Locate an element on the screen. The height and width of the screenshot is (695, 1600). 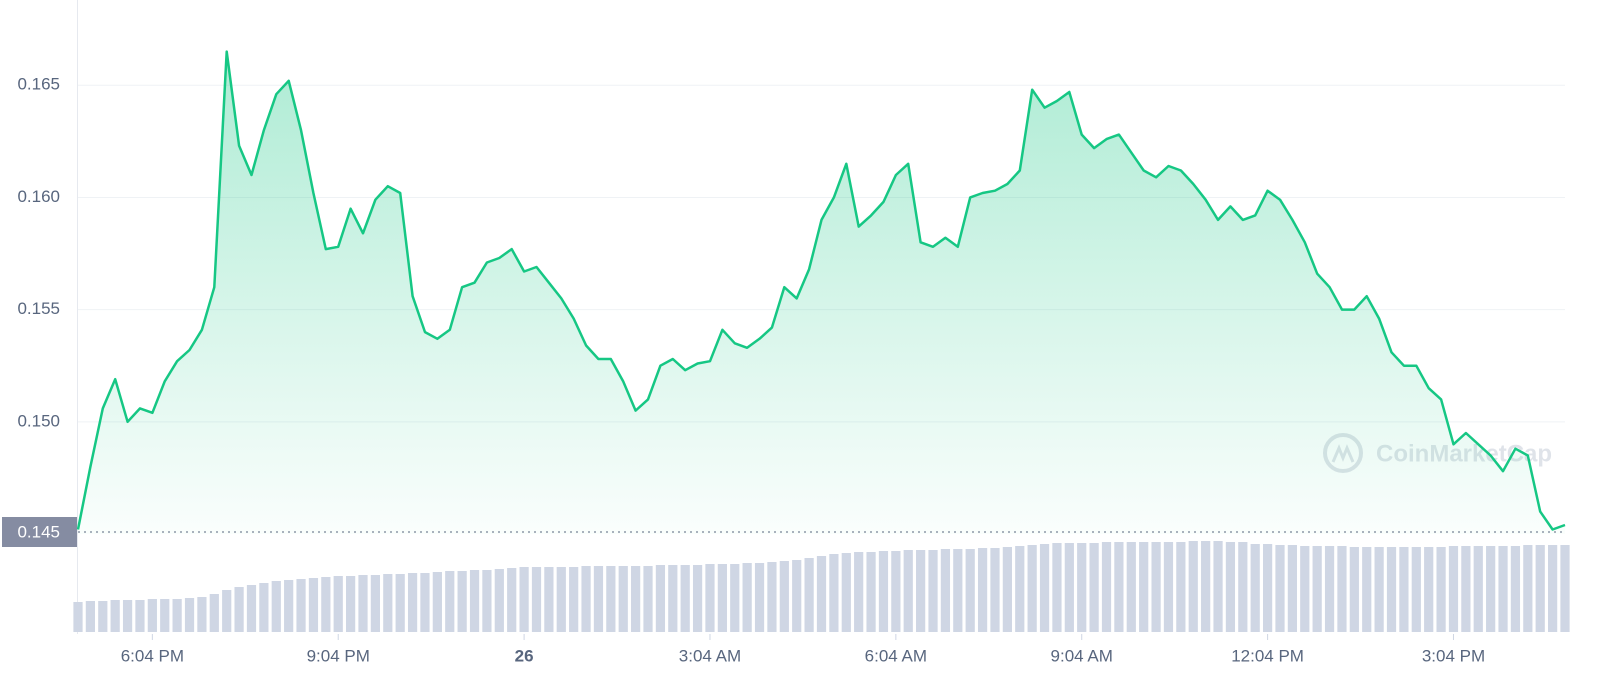
last-price-label: 0.145 is located at coordinates (38, 531).